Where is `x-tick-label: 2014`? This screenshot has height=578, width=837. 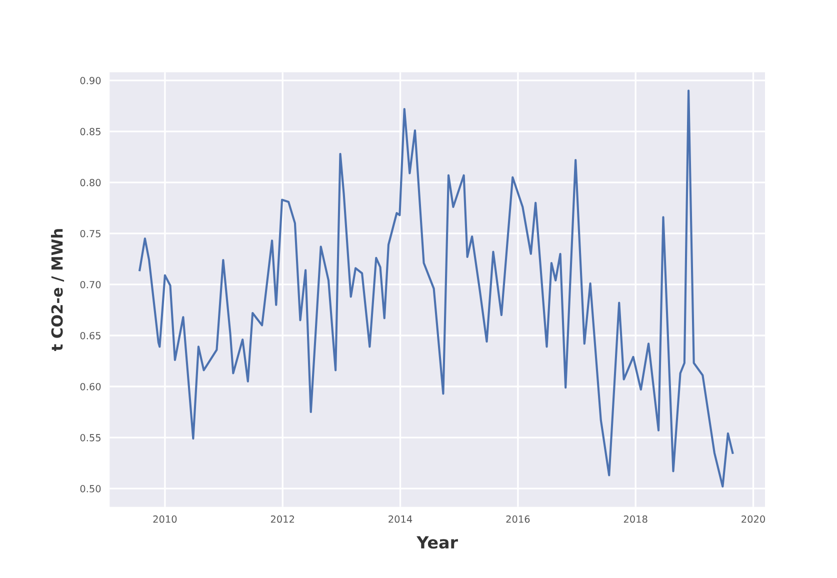
x-tick-label: 2014 is located at coordinates (400, 519).